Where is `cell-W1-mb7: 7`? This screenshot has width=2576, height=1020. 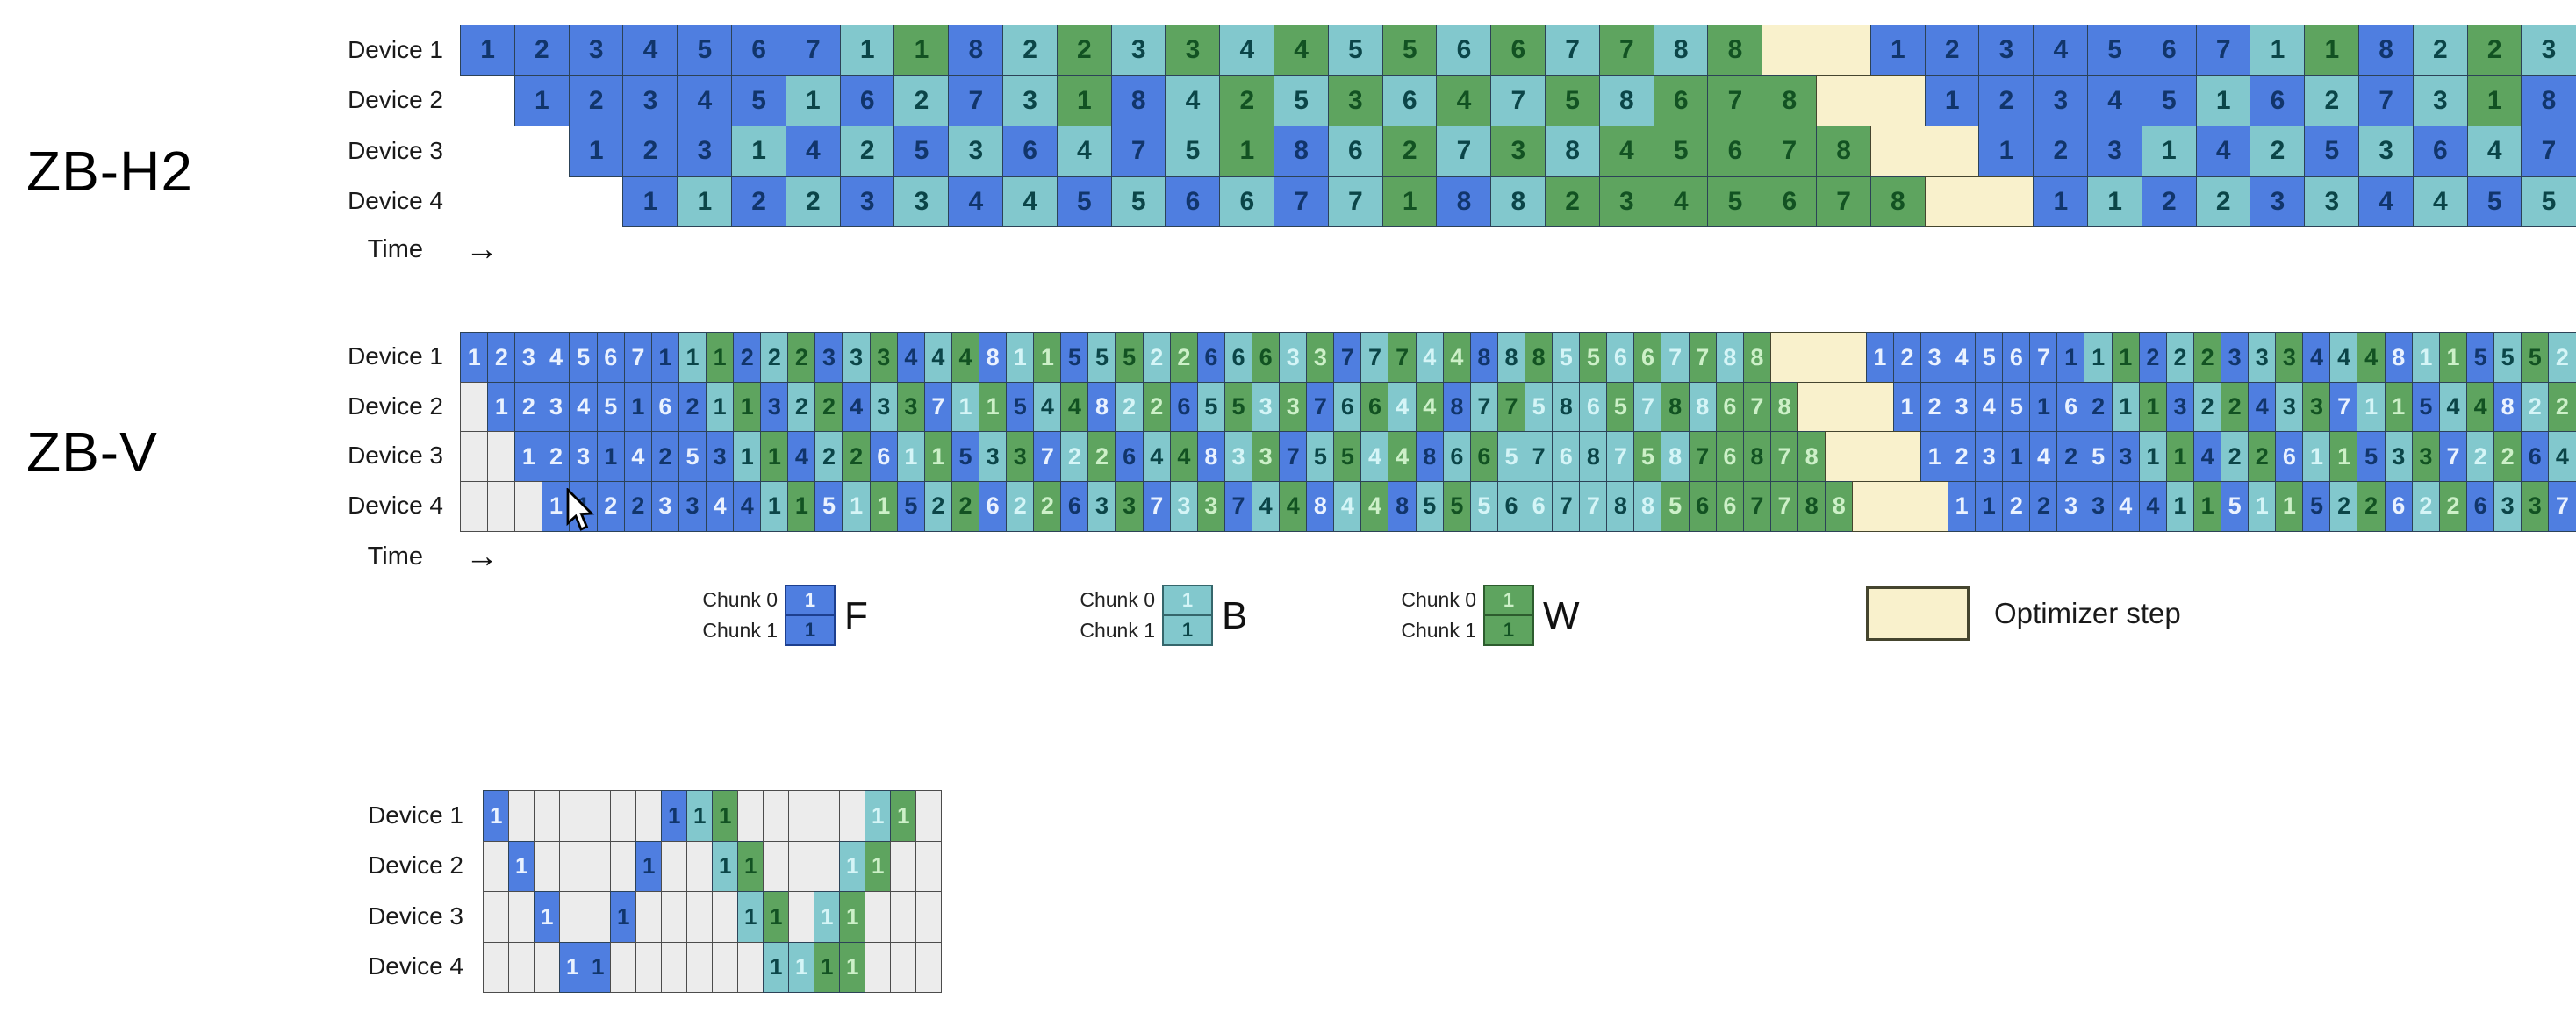
cell-W1-mb7: 7 is located at coordinates (1702, 457).